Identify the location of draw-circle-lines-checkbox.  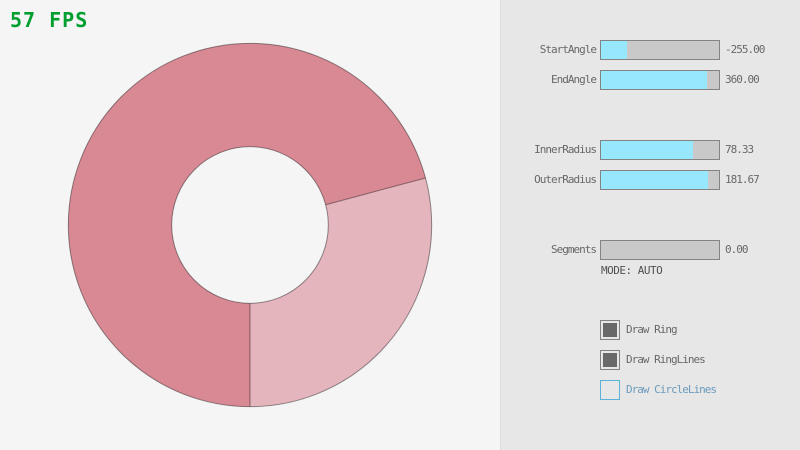
(610, 390).